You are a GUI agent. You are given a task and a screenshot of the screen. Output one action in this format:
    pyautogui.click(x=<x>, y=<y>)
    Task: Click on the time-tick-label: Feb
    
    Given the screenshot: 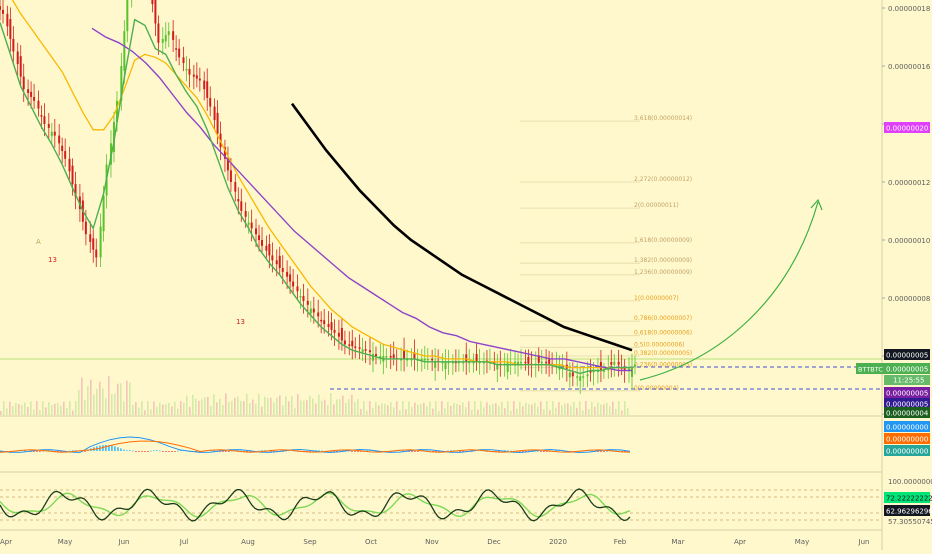 What is the action you would take?
    pyautogui.click(x=620, y=542)
    